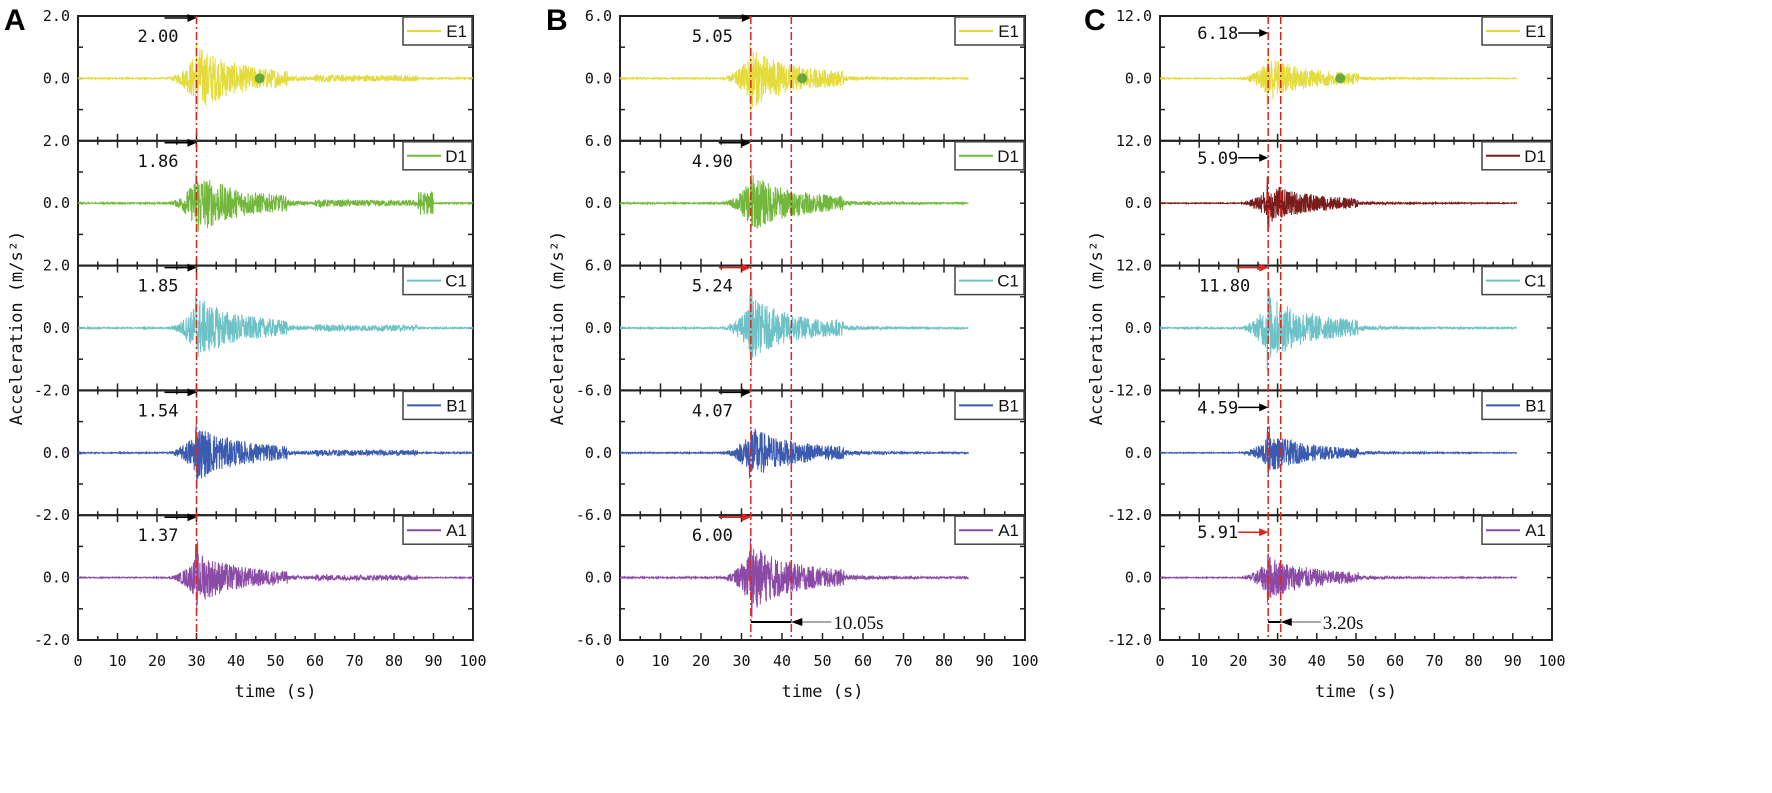 The image size is (1772, 793). Describe the element at coordinates (712, 411) in the screenshot. I see `peak-value-label: 4.07` at that location.